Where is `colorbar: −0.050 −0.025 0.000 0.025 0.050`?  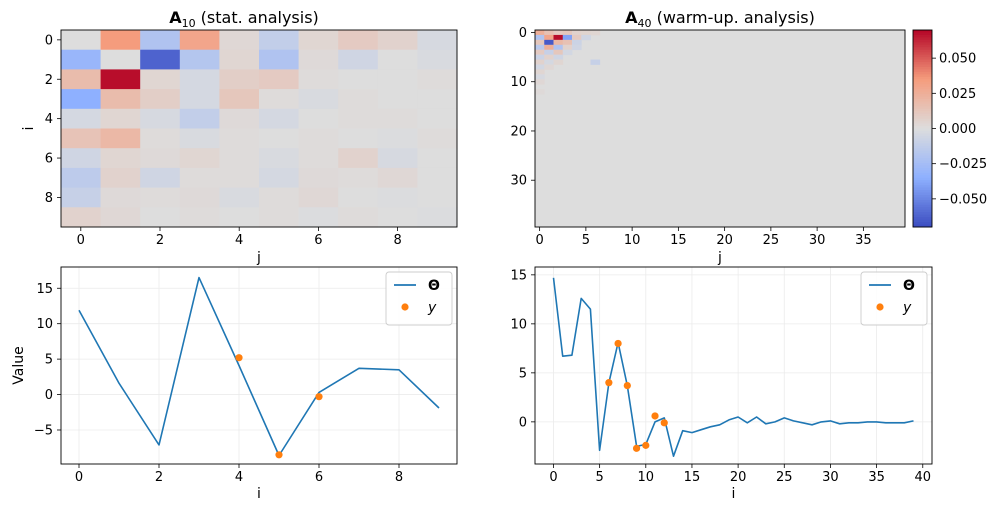
colorbar: −0.050 −0.025 0.000 0.025 0.050 is located at coordinates (949, 128).